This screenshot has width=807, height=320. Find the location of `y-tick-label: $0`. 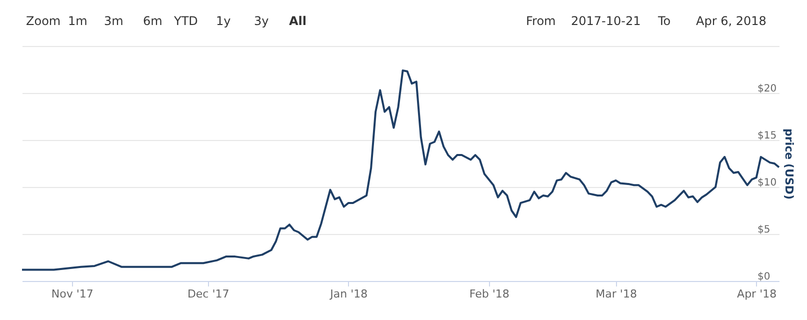

y-tick-label: $0 is located at coordinates (764, 277).